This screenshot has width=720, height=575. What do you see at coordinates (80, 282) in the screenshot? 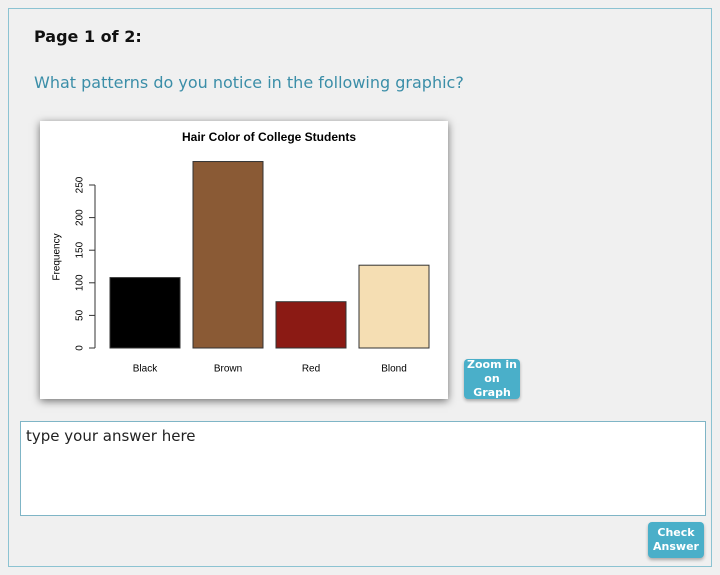
I see `y-tick-label: 100` at bounding box center [80, 282].